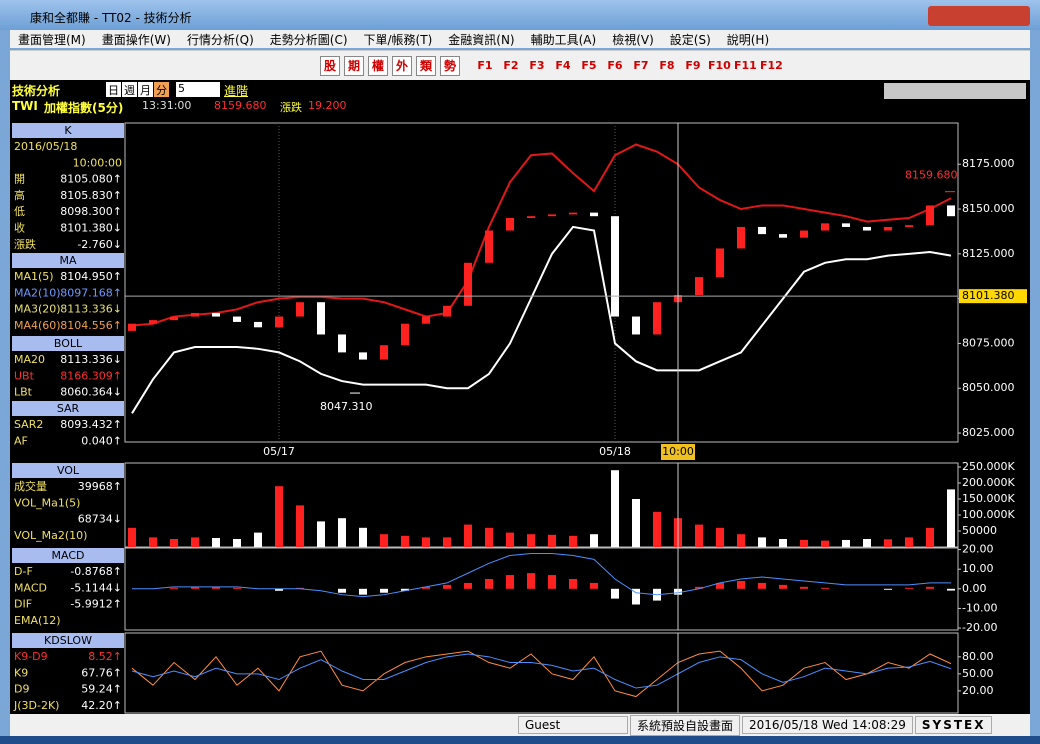 The width and height of the screenshot is (1040, 744). I want to click on symbol-name: 加權指數(5分), so click(84, 108).